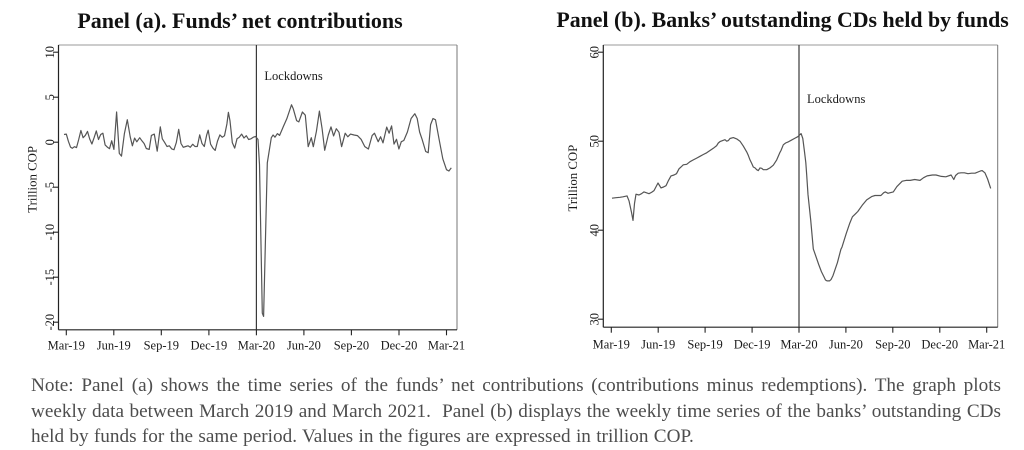  Describe the element at coordinates (595, 52) in the screenshot. I see `svg-text: 60` at that location.